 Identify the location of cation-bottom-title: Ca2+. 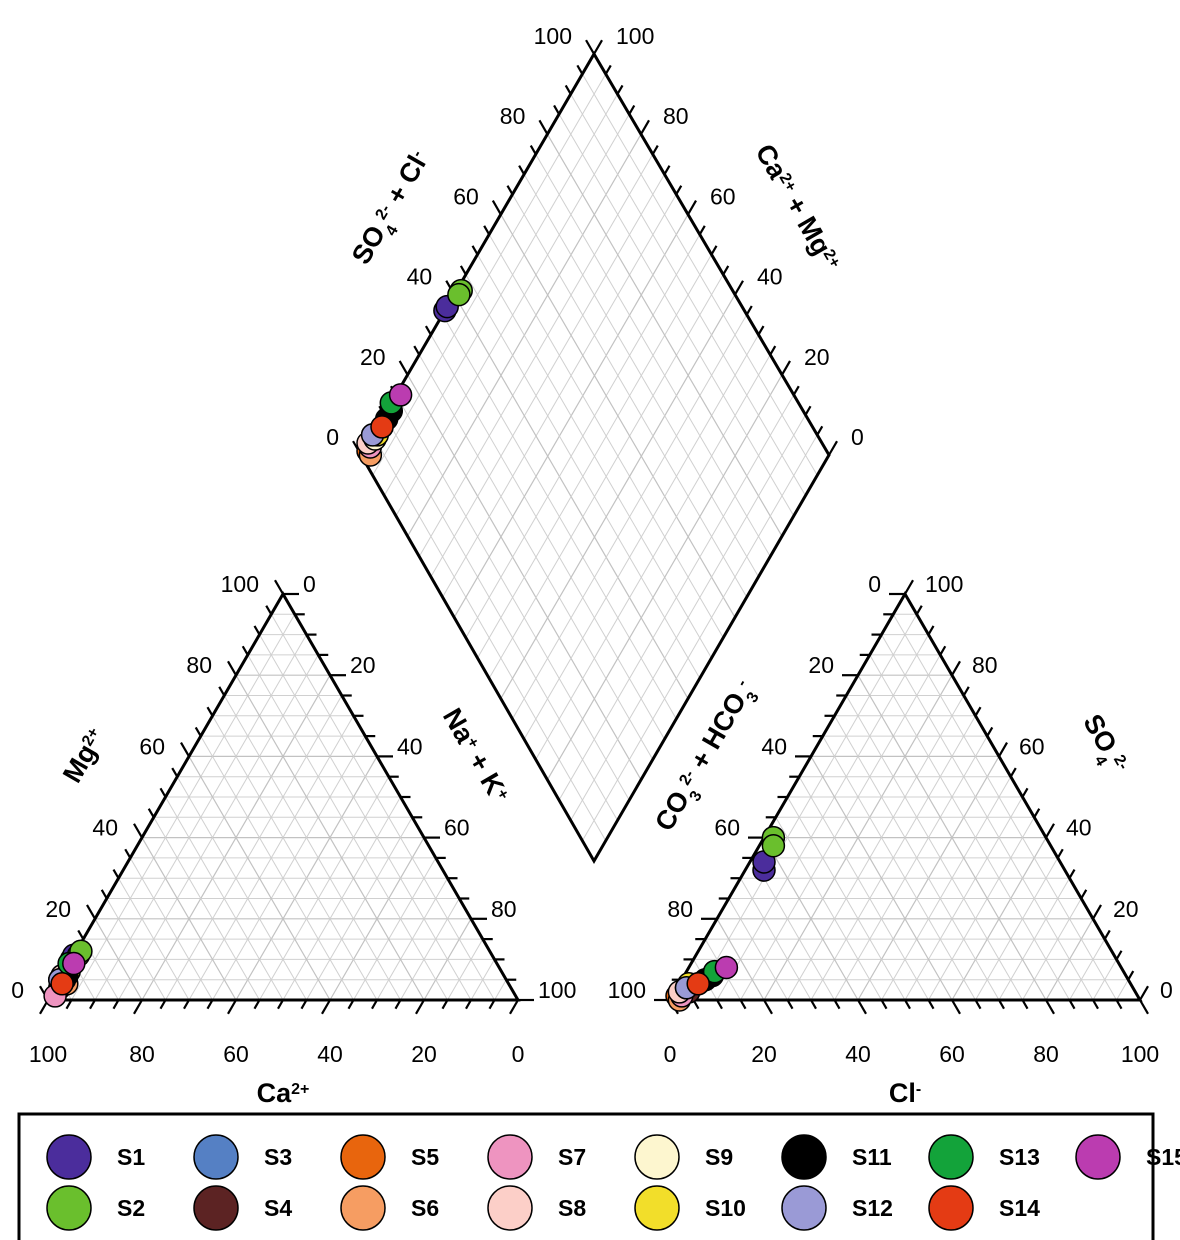
(283, 1093).